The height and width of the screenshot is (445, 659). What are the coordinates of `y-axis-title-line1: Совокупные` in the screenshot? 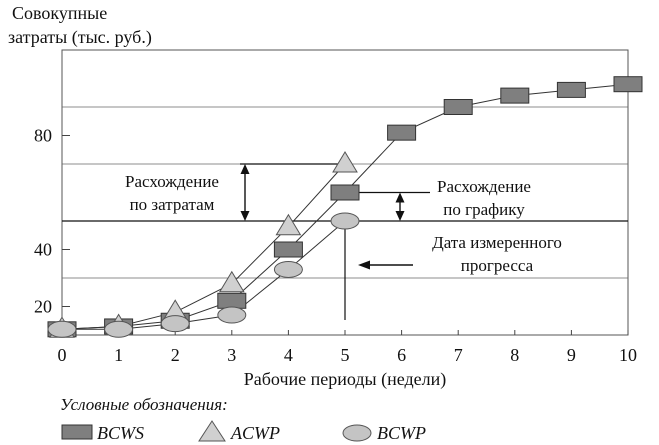 It's located at (59, 13).